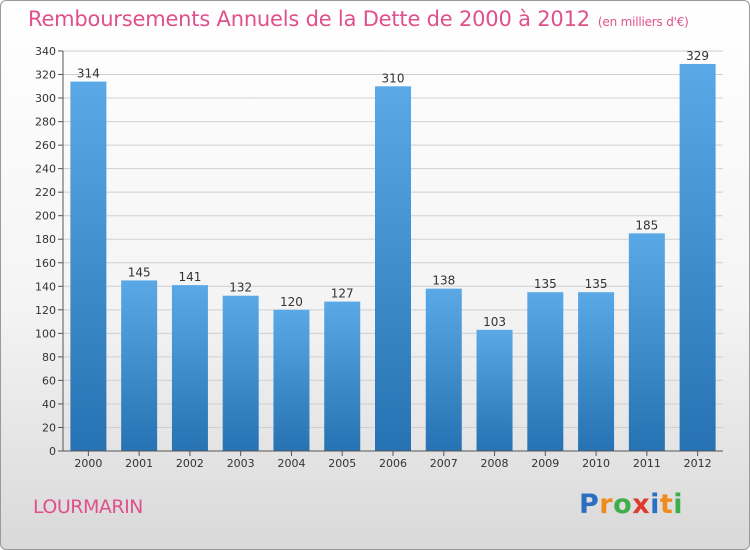 Image resolution: width=750 pixels, height=550 pixels. I want to click on bar-2004, so click(291, 380).